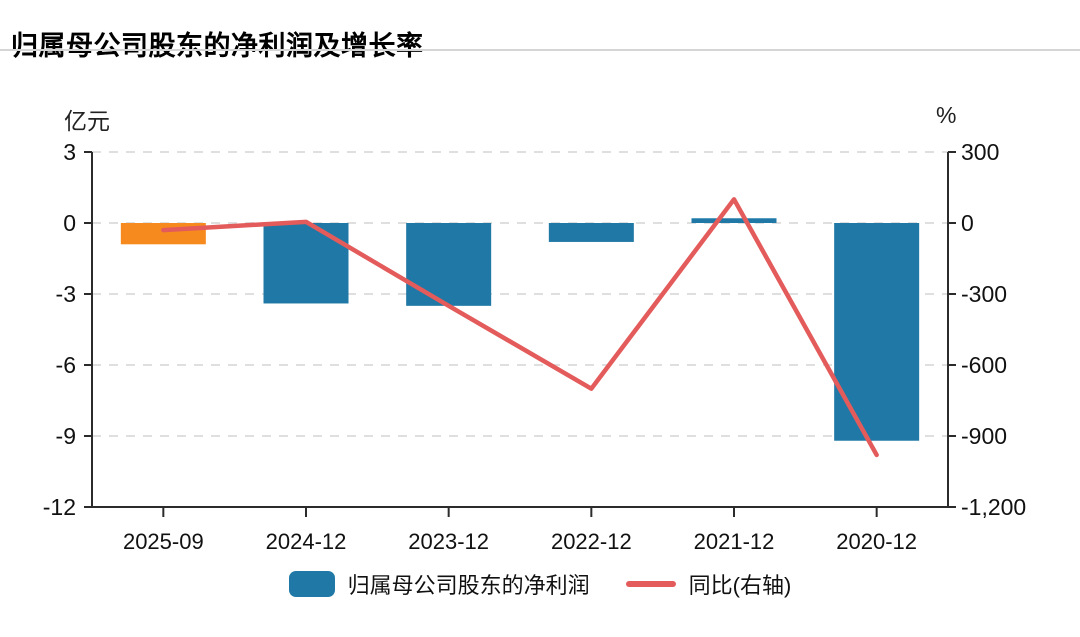 Image resolution: width=1080 pixels, height=637 pixels. What do you see at coordinates (984, 365) in the screenshot?
I see `y-right-tick-label: -600` at bounding box center [984, 365].